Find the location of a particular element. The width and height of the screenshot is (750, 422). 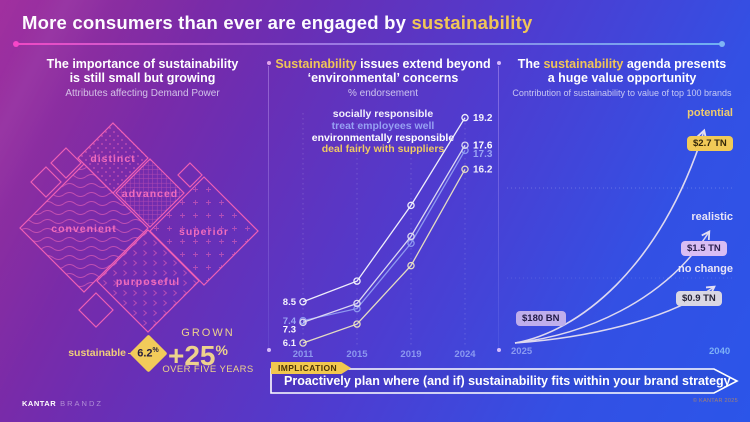

panel-divider-left-top-dot is located at coordinates (268, 63).